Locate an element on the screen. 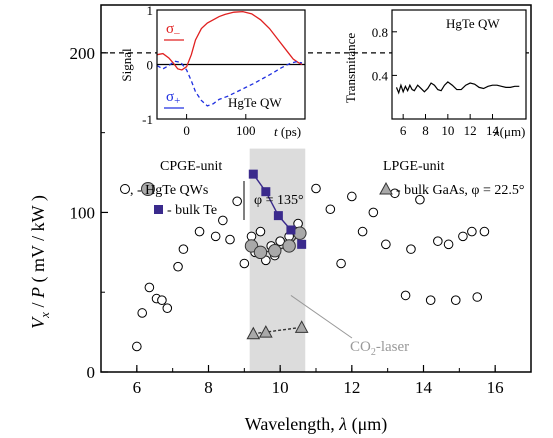 This screenshot has height=438, width=553. legend-cpge-title: CPGE-unit is located at coordinates (191, 166).